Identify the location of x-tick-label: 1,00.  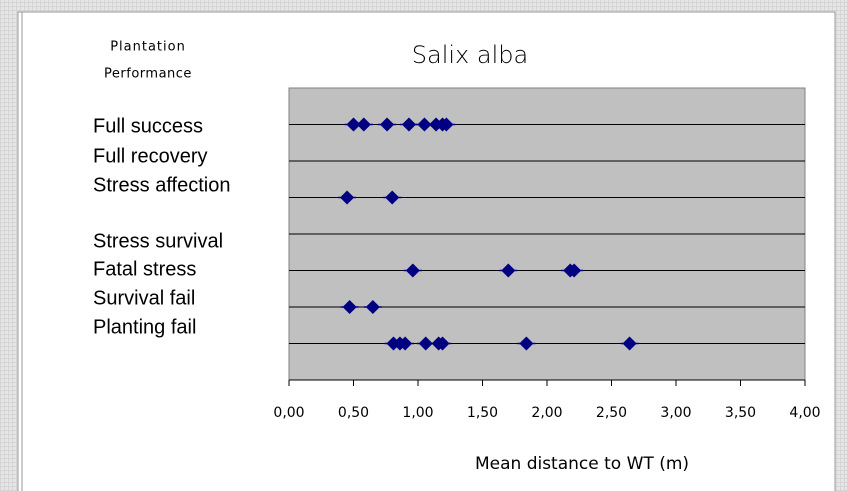
(417, 413).